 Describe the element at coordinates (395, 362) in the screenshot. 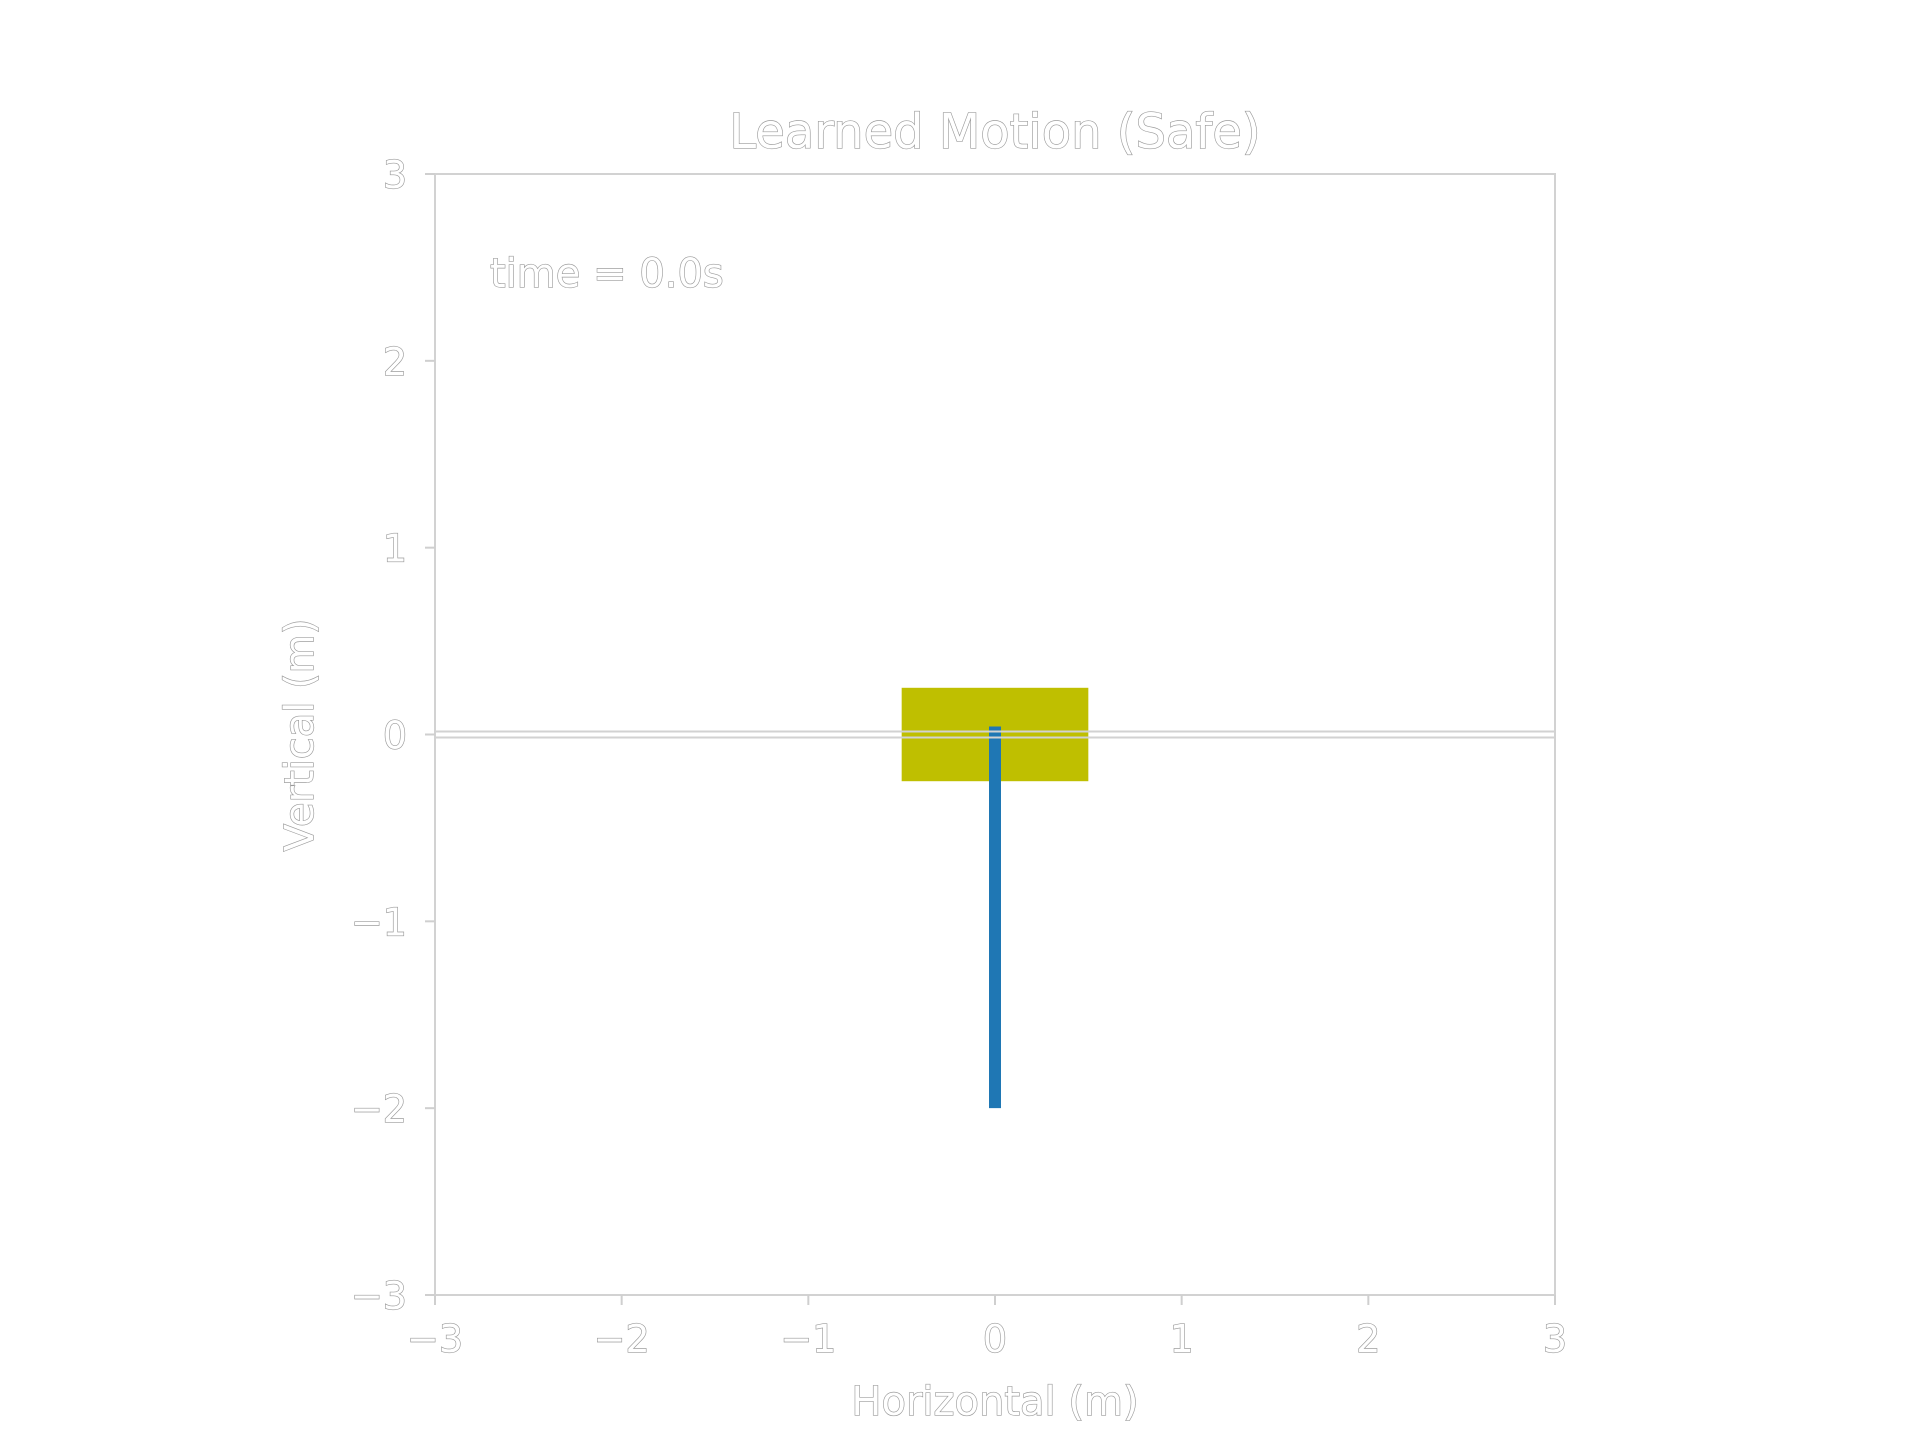

I see `y-tick-label: 2` at that location.